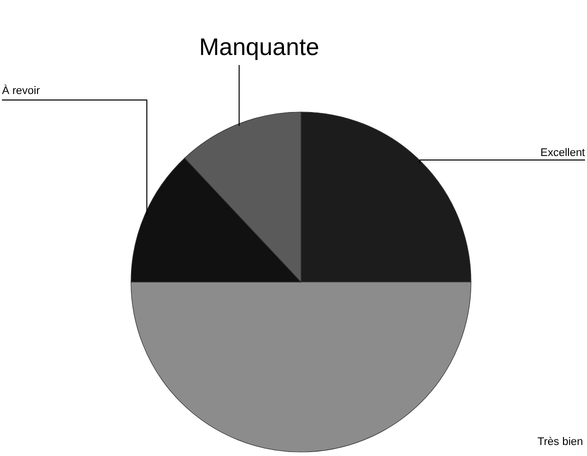 Image resolution: width=587 pixels, height=456 pixels. I want to click on slice-label: Très bien, so click(560, 442).